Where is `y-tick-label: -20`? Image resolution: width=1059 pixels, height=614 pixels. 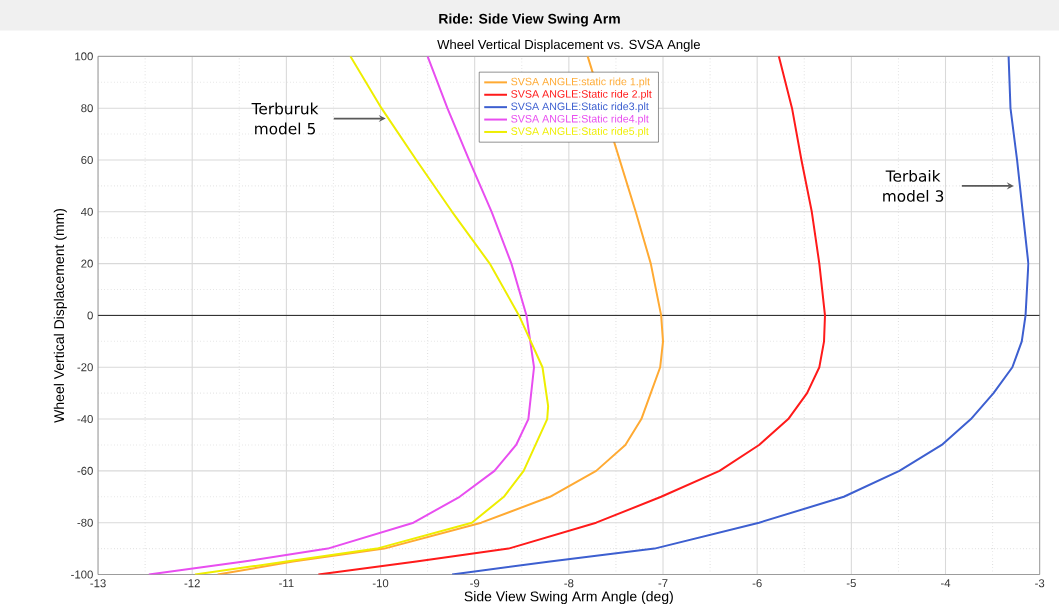
y-tick-label: -20 is located at coordinates (85, 367).